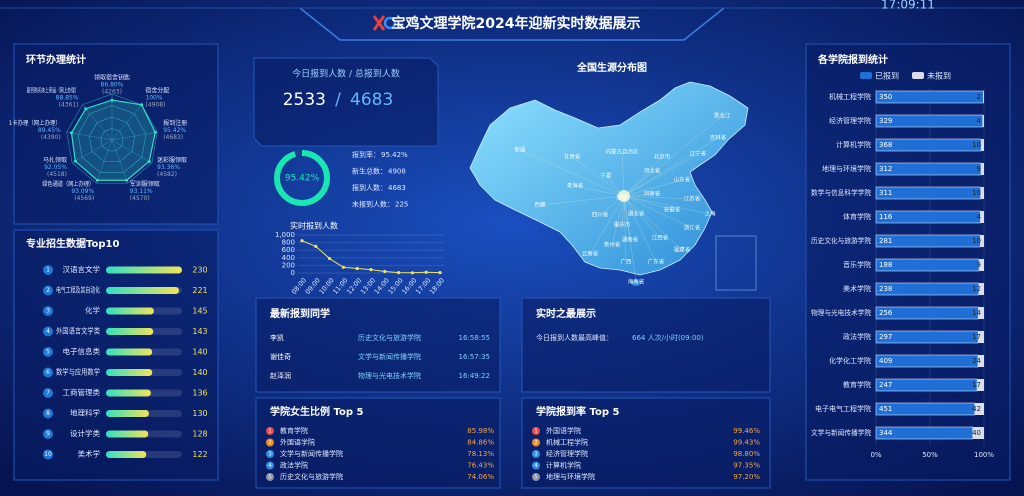  I want to click on chart-title: 实时报到人数, so click(314, 226).